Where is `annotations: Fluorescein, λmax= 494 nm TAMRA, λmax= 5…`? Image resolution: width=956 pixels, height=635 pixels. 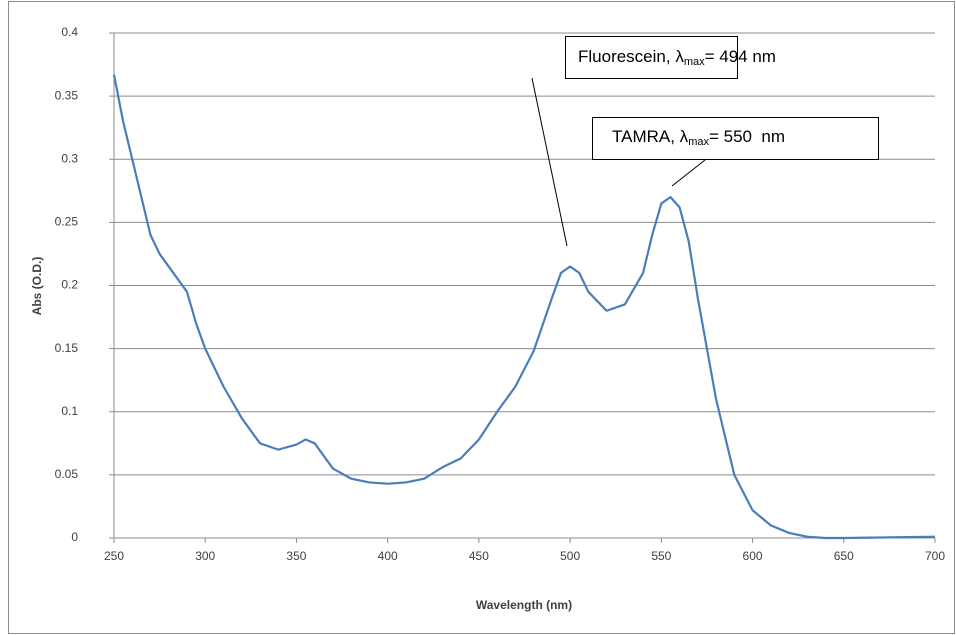
annotations: Fluorescein, λmax= 494 nm TAMRA, λmax= 5… is located at coordinates (705, 141).